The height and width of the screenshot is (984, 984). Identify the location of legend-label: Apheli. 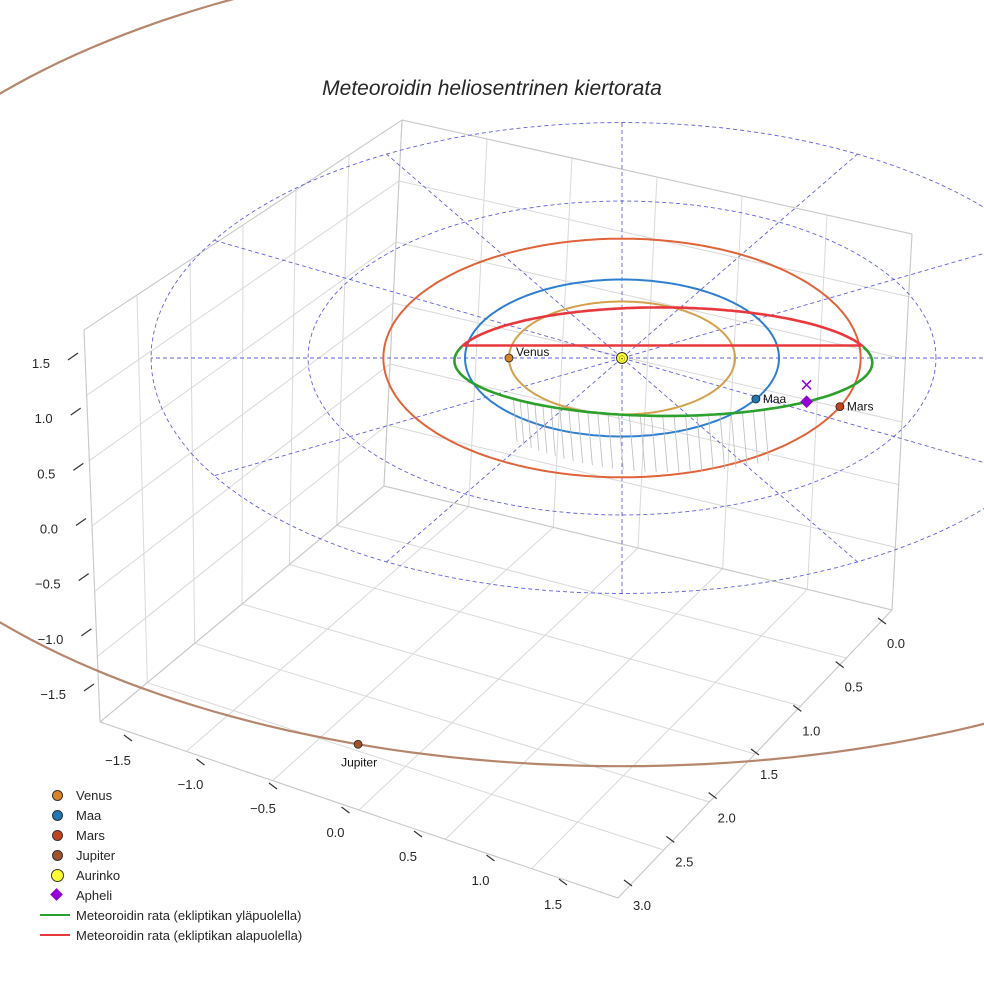
(94, 895).